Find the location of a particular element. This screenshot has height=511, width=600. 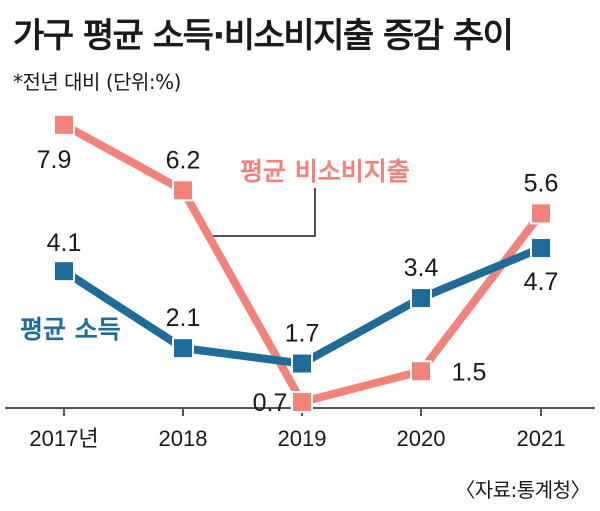

nonconsumption-value-label: 0.7 is located at coordinates (270, 403).